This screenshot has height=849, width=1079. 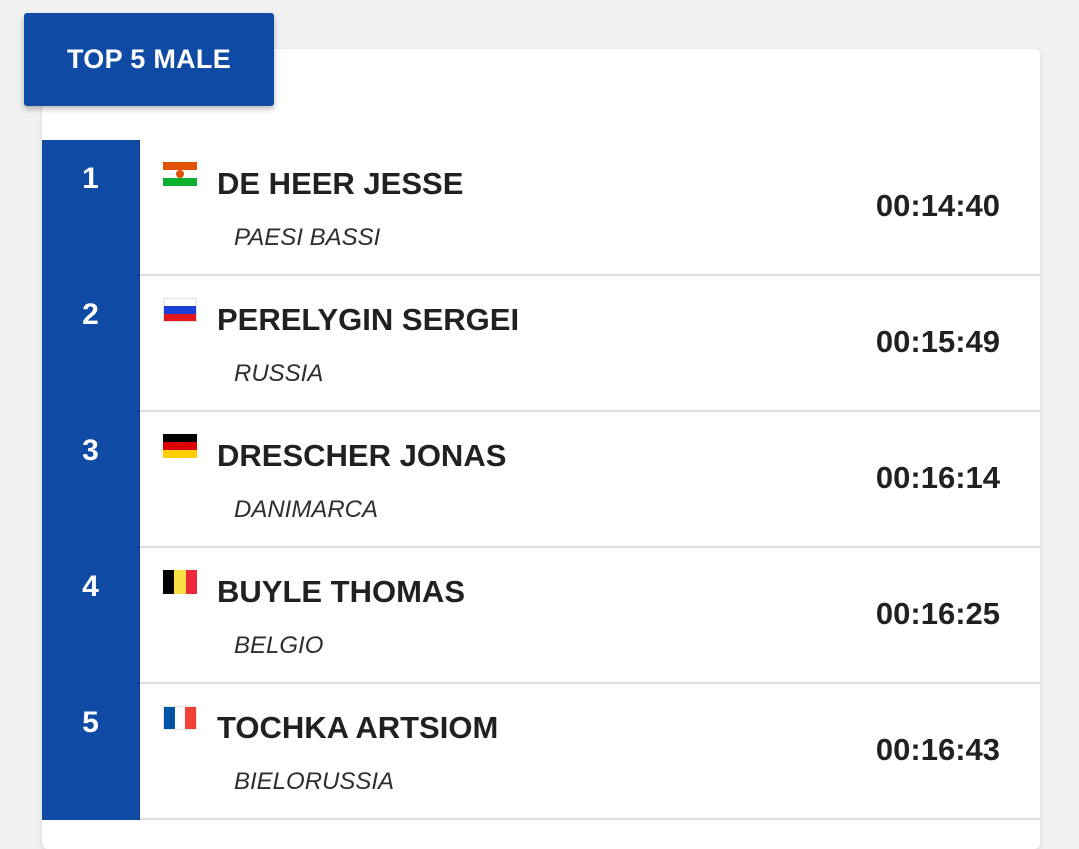 I want to click on rank-cell: 3, so click(x=91, y=480).